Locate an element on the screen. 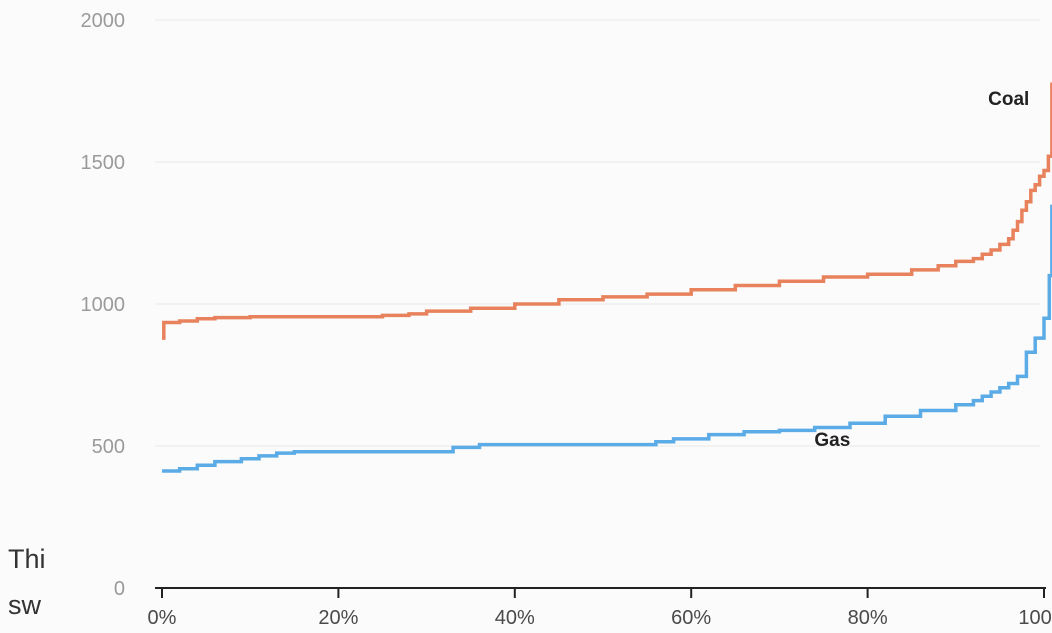 The image size is (1052, 633). body-text-fragment-1: Thi is located at coordinates (27, 559).